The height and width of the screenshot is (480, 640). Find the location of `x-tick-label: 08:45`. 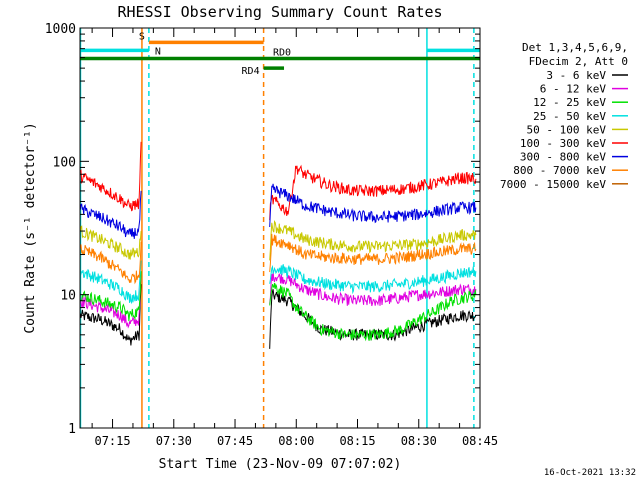

x-tick-label: 08:45 is located at coordinates (480, 441).